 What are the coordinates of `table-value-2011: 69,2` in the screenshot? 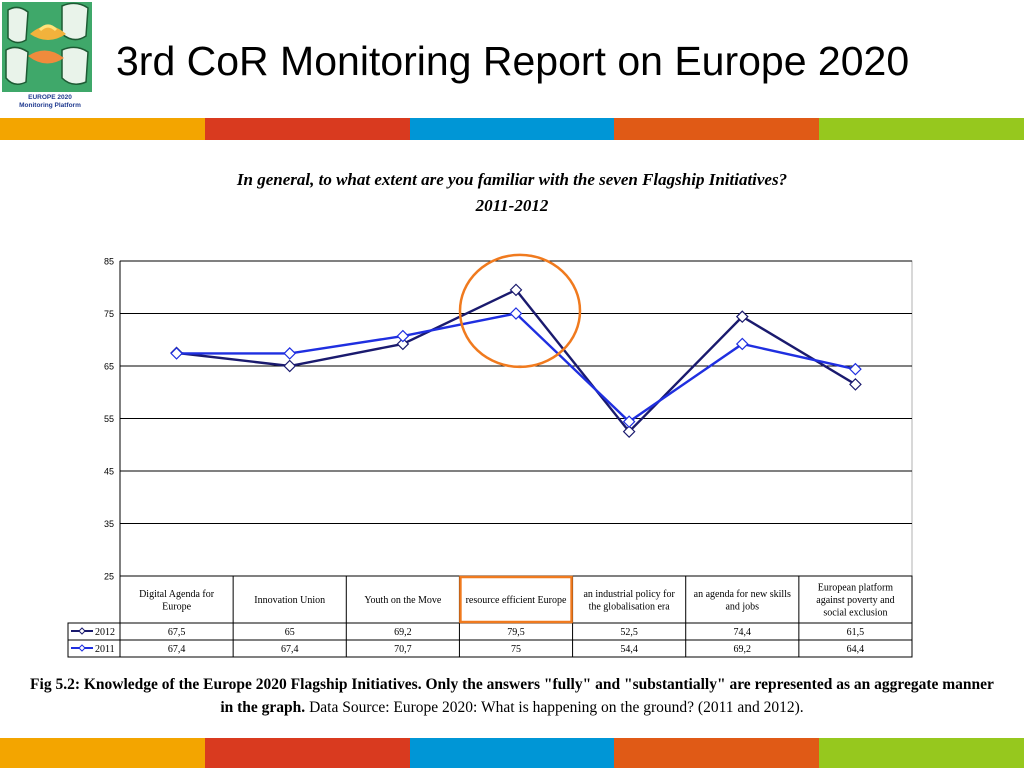 It's located at (743, 649).